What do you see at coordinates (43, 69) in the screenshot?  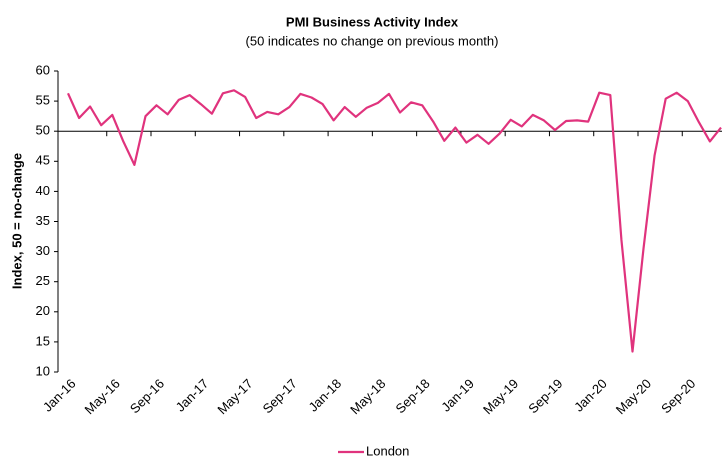 I see `y-tick-label: 60` at bounding box center [43, 69].